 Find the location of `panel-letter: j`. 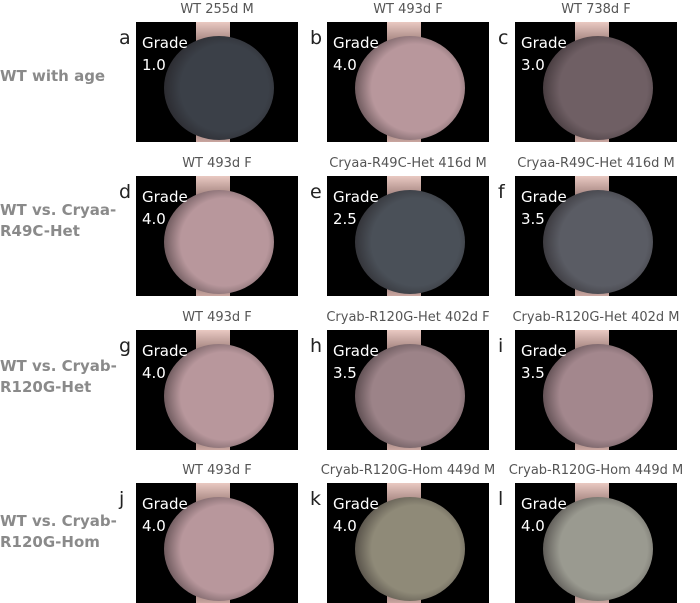

panel-letter: j is located at coordinates (122, 499).